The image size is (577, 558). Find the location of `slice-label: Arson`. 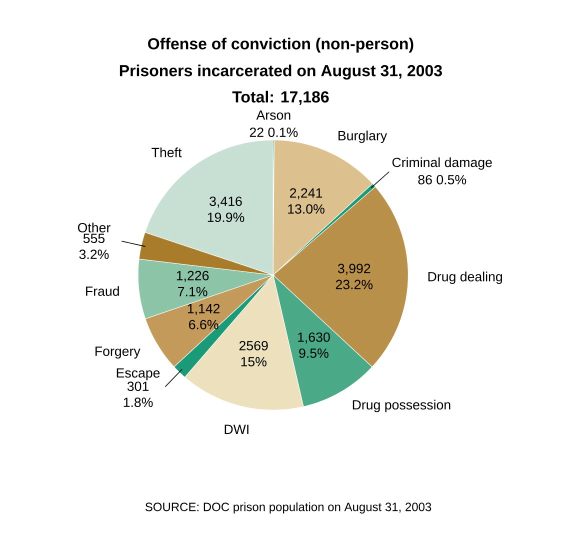

slice-label: Arson is located at coordinates (273, 115).